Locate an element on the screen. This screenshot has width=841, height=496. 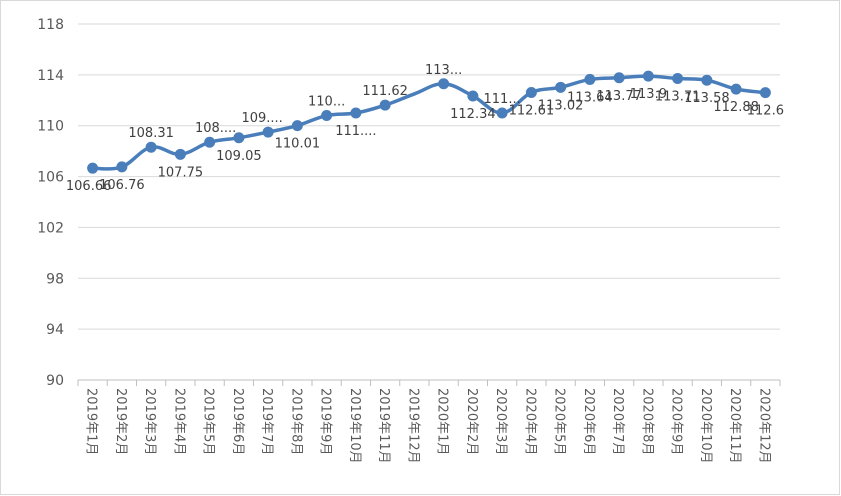
data-label: 107.75 is located at coordinates (181, 172).